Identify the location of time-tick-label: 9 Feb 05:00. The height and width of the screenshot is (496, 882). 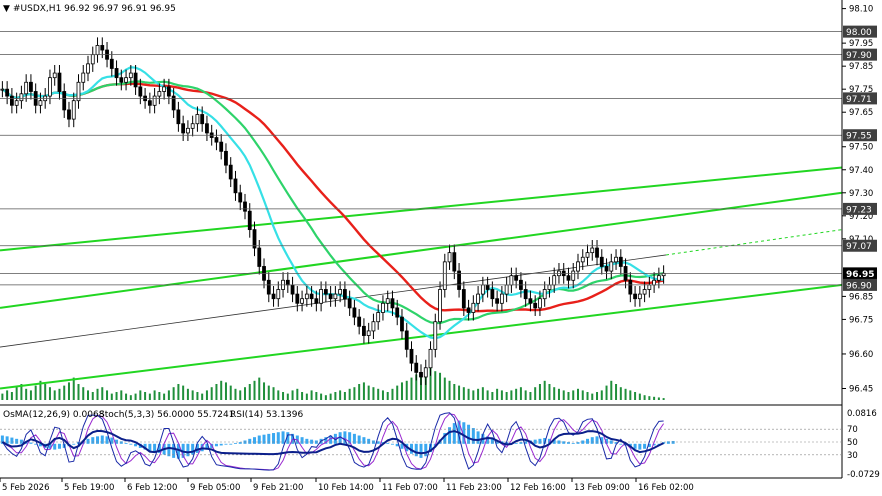
(215, 488).